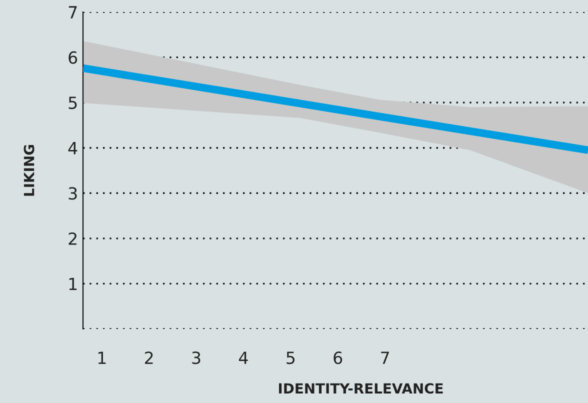 The image size is (588, 403). What do you see at coordinates (102, 358) in the screenshot?
I see `x-tick-label: 1` at bounding box center [102, 358].